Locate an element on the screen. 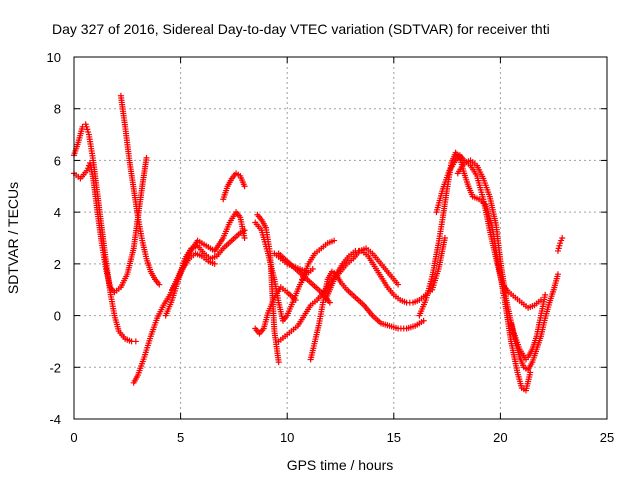 The image size is (640, 480). y-tick-label: 8 is located at coordinates (57, 109).